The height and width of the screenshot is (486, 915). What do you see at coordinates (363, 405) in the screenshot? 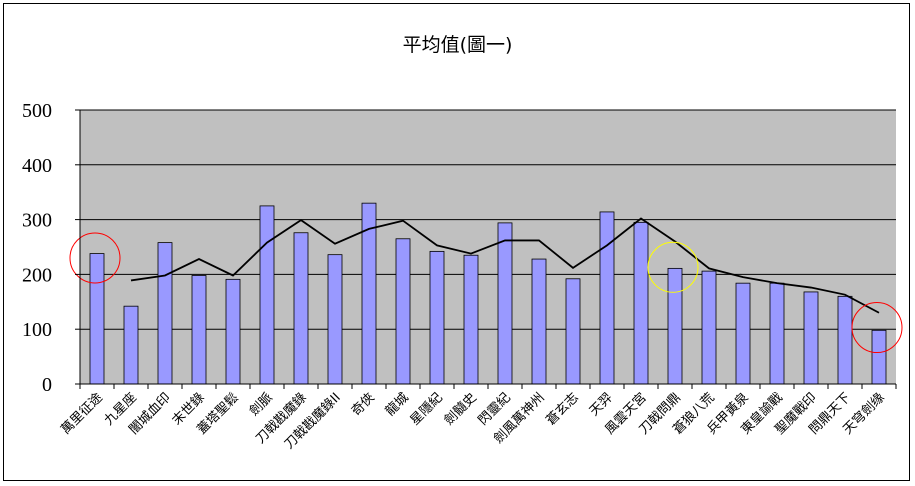
I see `x-tick-label-8: 奇俠` at bounding box center [363, 405].